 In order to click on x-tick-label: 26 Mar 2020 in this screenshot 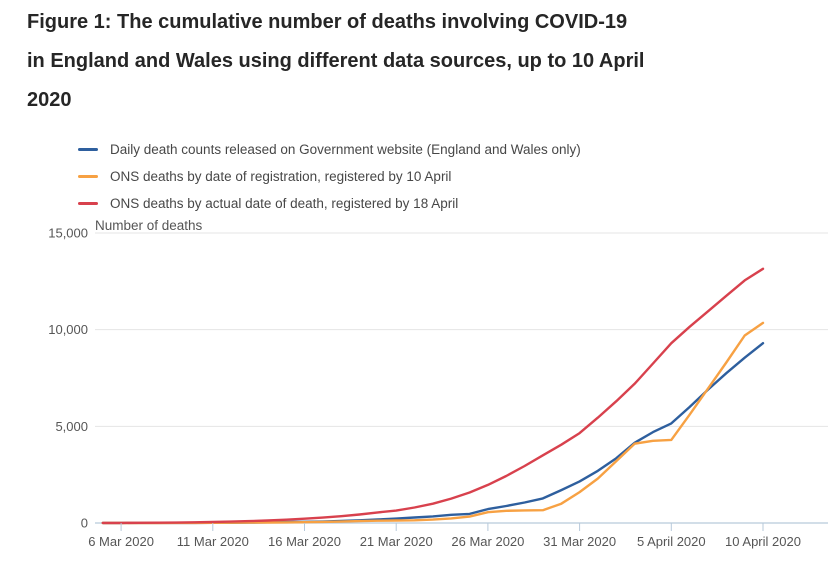, I will do `click(487, 541)`.